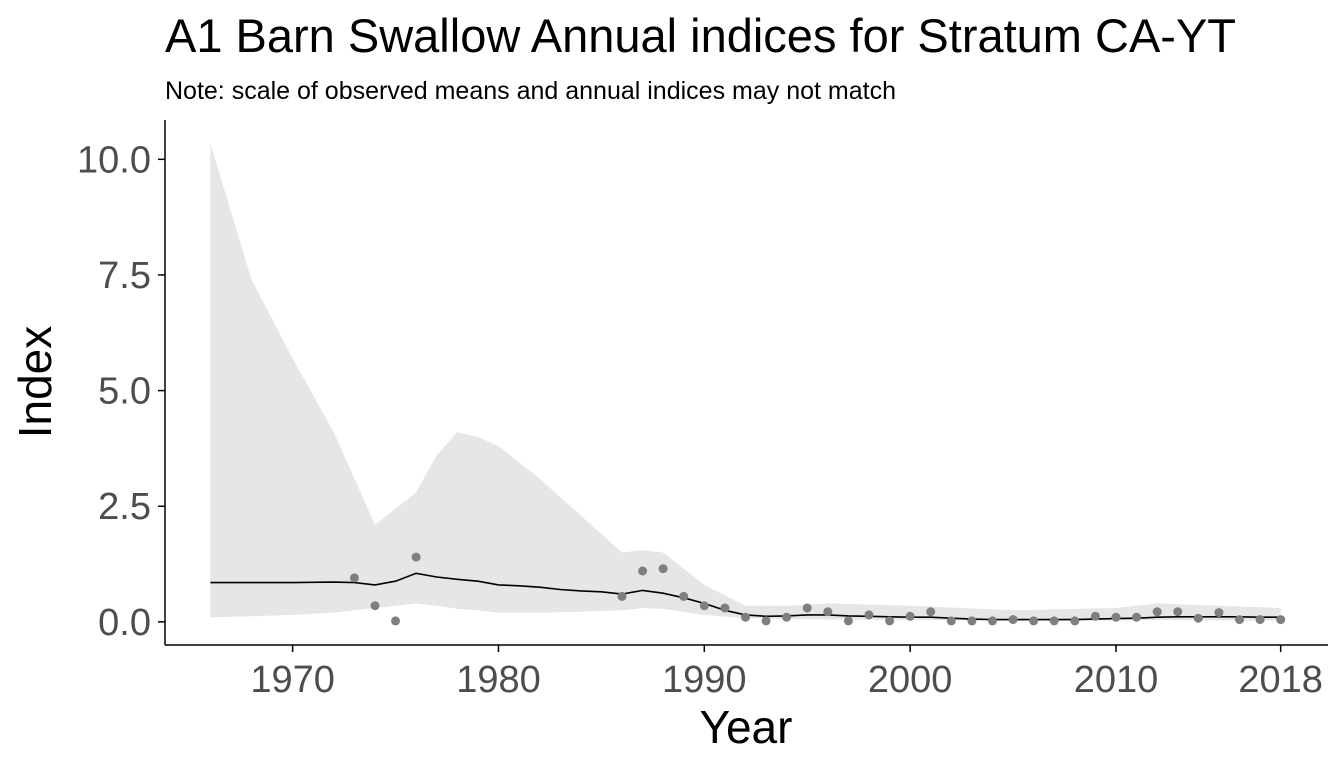  I want to click on x-tick-label: 1990, so click(704, 680).